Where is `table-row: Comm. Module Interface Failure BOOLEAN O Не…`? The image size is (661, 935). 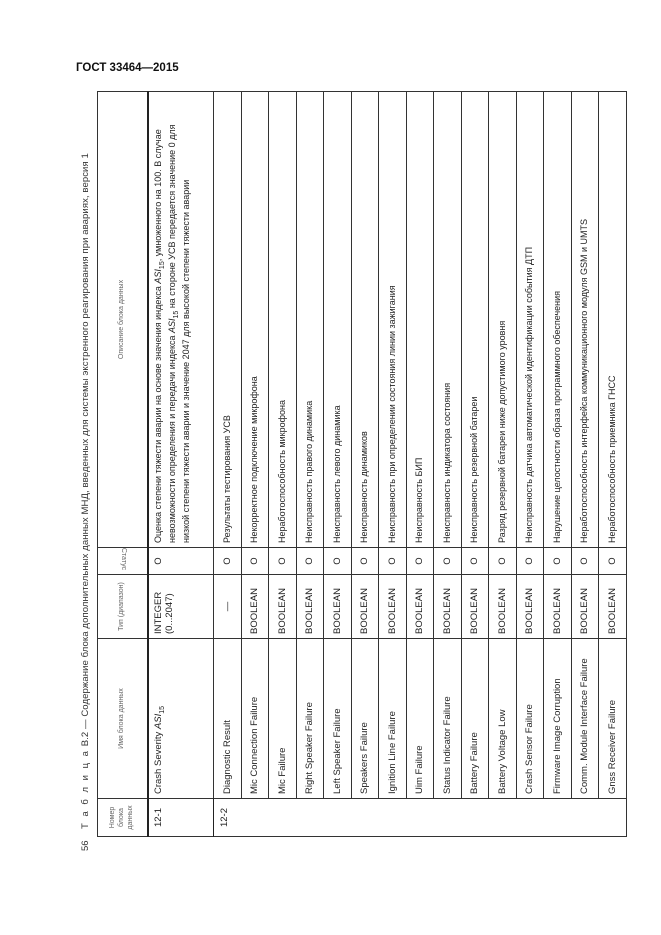 table-row: Comm. Module Interface Failure BOOLEAN O Не… is located at coordinates (585, 464).